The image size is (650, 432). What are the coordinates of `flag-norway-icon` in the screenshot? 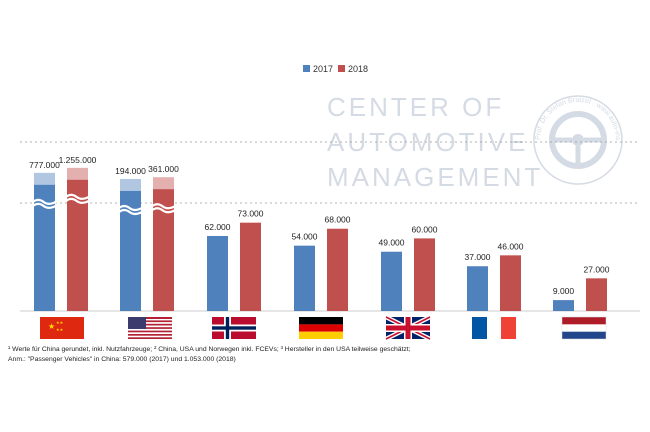 It's located at (234, 328).